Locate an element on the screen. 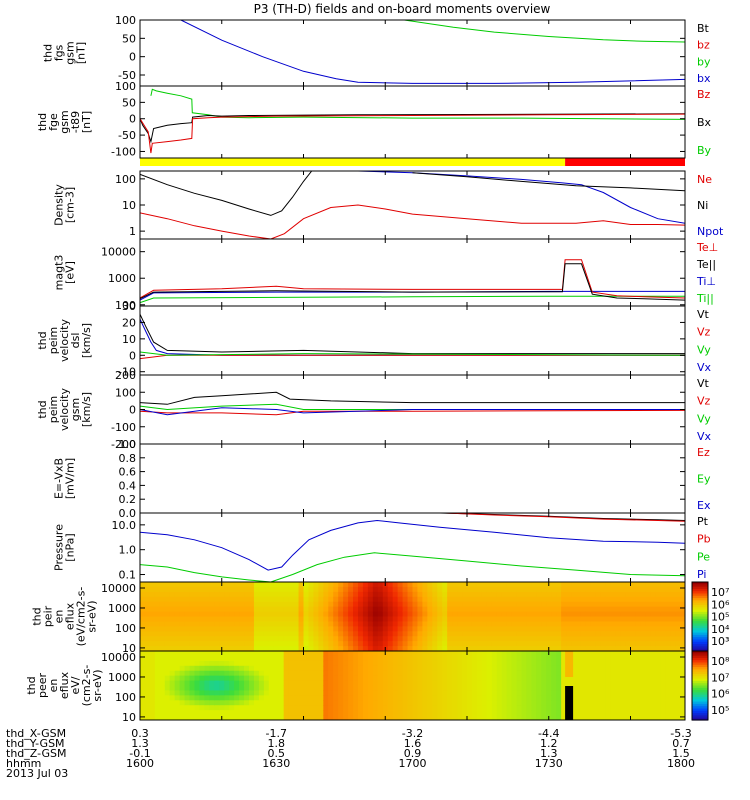 This screenshot has height=800, width=750. spectrogram-p9 is located at coordinates (412, 616).